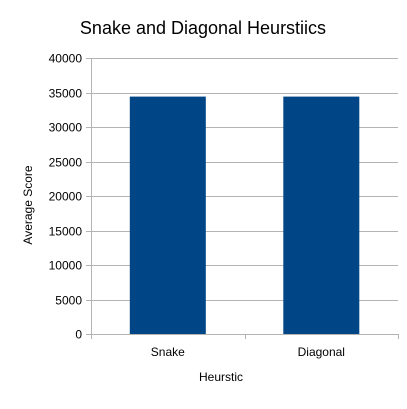  I want to click on x-axis-label: Heurstic, so click(221, 377).